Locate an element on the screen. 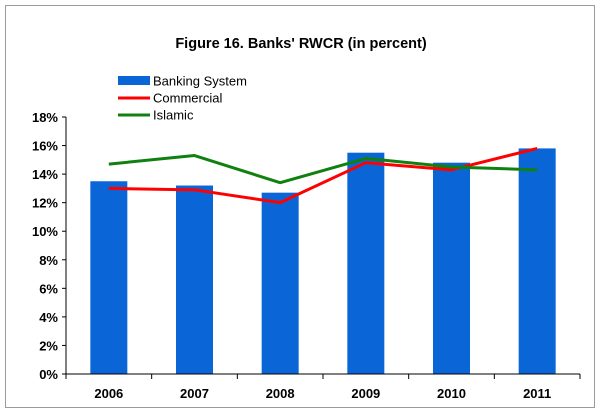 This screenshot has height=414, width=602. bar-2011 is located at coordinates (537, 261).